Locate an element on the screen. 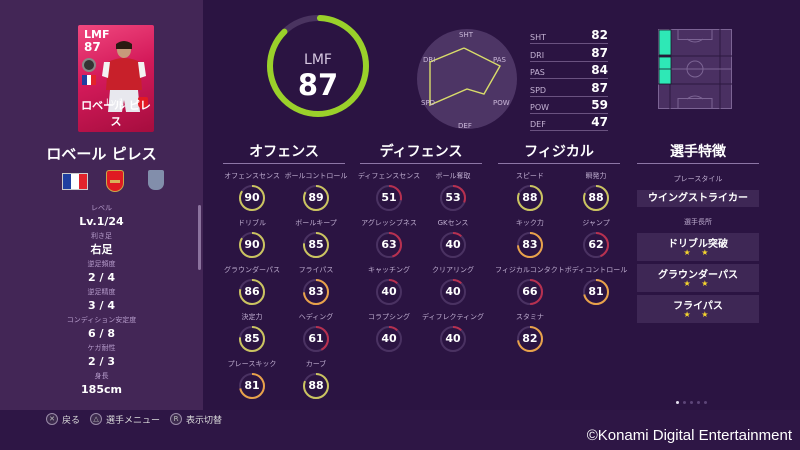 This screenshot has height=450, width=800. ability-radar-chart: SHT PAS POW DEF SPD DRI is located at coordinates (467, 79).